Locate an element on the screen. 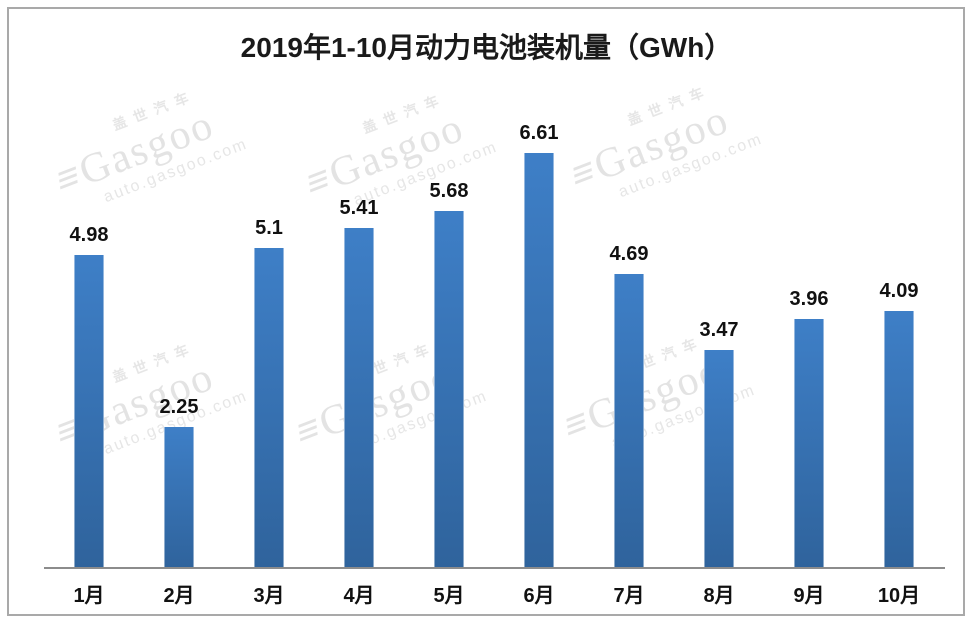 The width and height of the screenshot is (973, 628). bar-value-label: 2.25 is located at coordinates (179, 407).